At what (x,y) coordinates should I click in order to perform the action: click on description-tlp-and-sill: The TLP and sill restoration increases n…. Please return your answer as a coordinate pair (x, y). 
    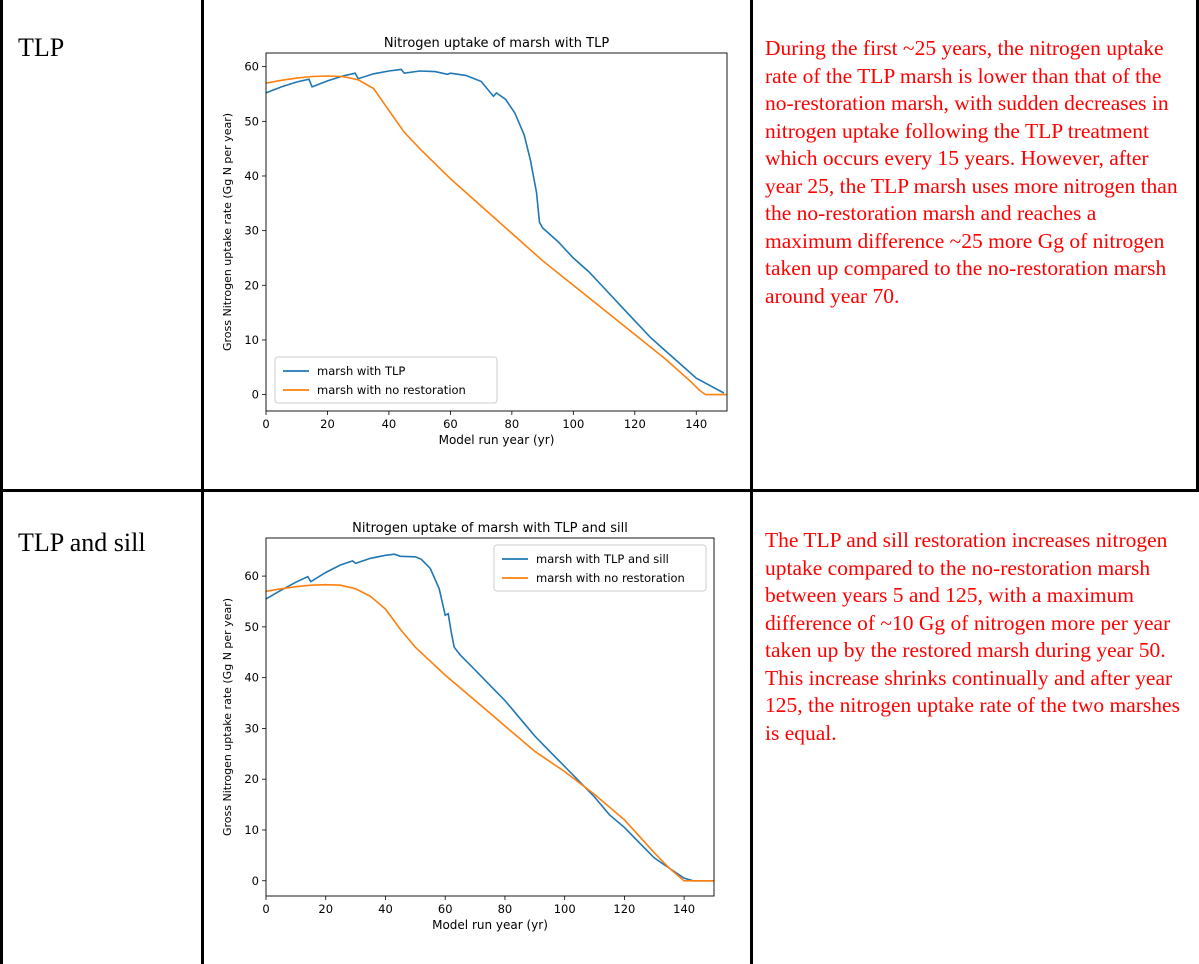
    Looking at the image, I should click on (972, 636).